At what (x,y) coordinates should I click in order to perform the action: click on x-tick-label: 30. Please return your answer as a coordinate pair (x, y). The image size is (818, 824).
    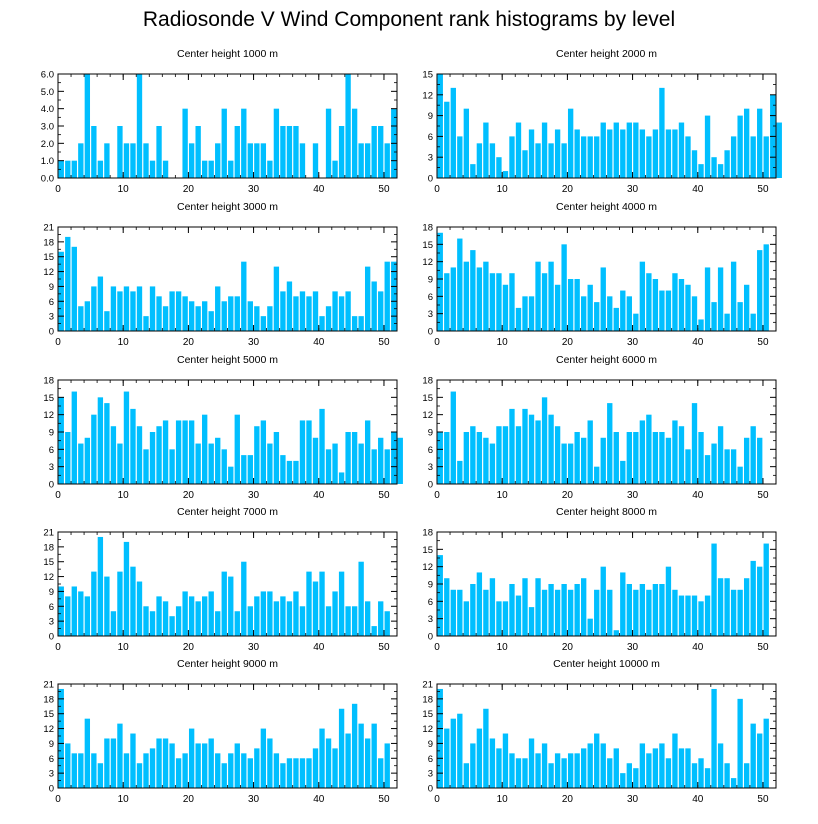
    Looking at the image, I should click on (254, 799).